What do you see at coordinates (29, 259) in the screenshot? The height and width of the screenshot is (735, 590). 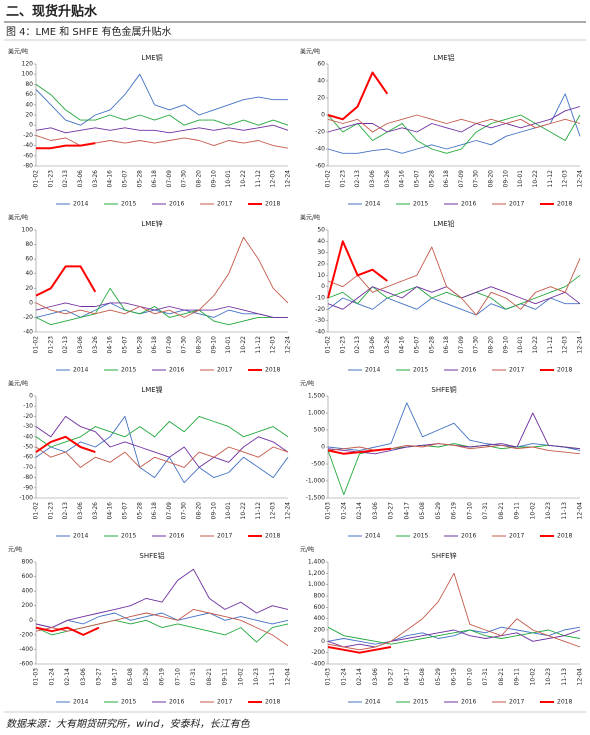 I see `y-tick-label: 60` at bounding box center [29, 259].